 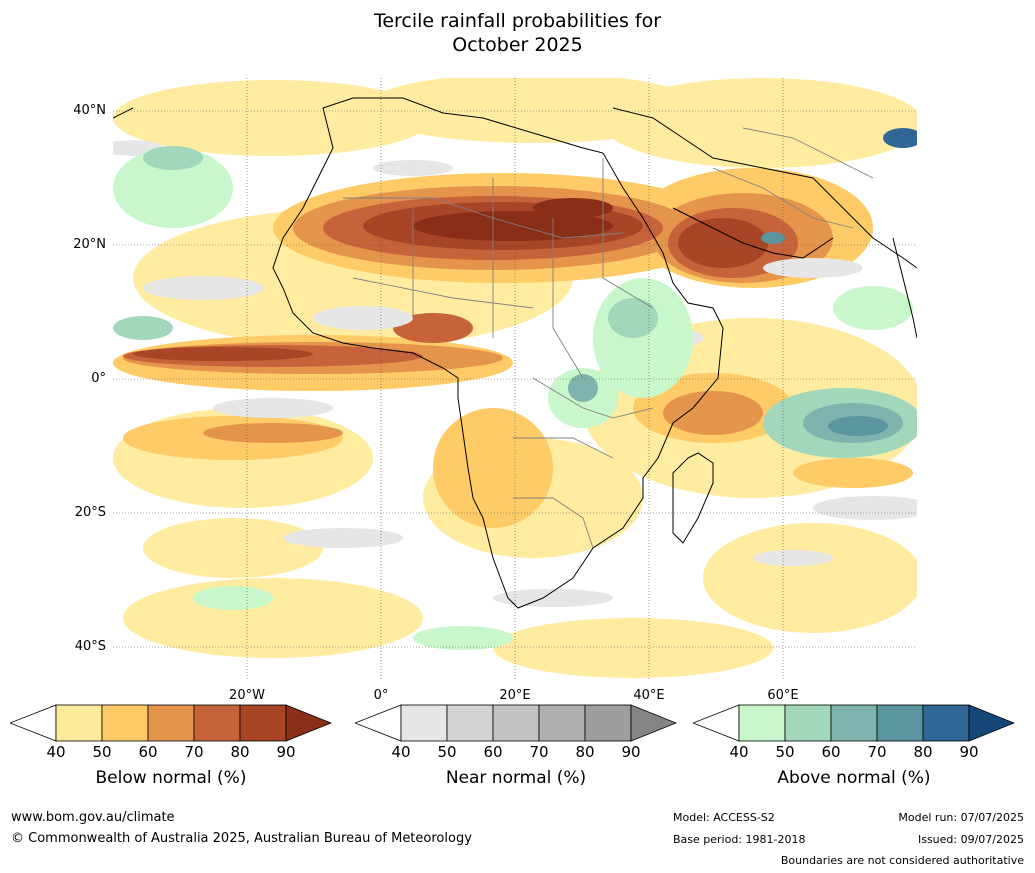 I want to click on colorbar-below-normal-label: Below normal (%), so click(x=171, y=778).